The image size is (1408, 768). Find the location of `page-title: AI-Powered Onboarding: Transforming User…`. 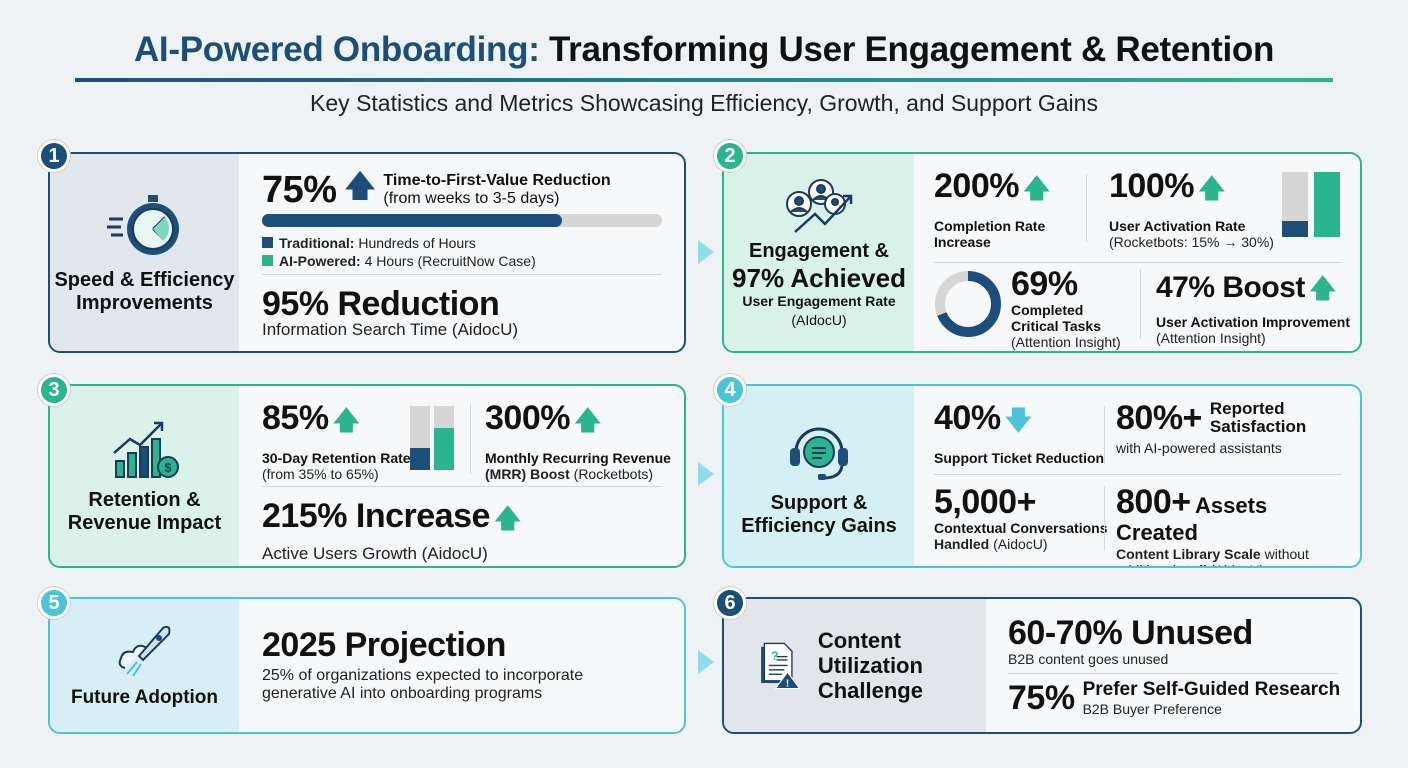

page-title: AI-Powered Onboarding: Transforming User… is located at coordinates (704, 49).